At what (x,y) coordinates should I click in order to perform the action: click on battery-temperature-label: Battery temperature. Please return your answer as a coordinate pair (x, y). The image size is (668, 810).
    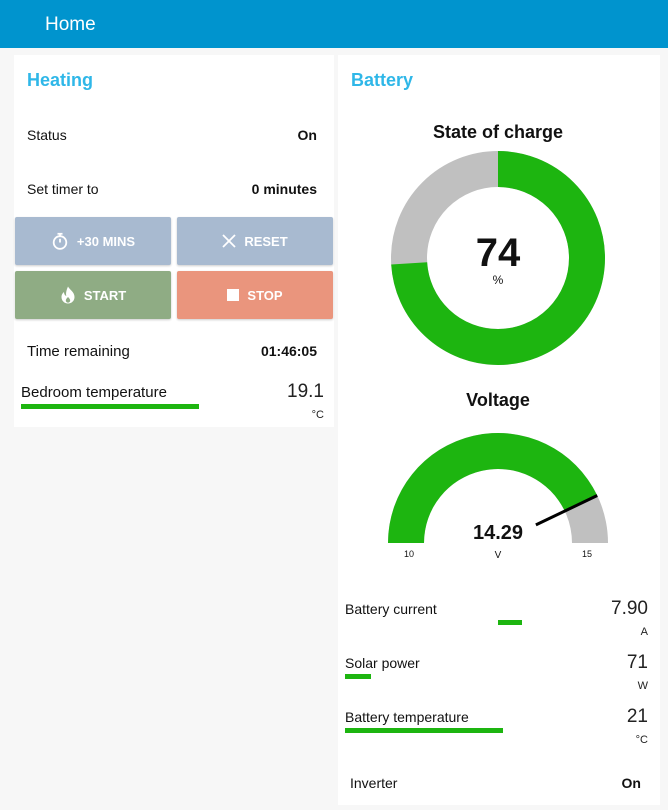
    Looking at the image, I should click on (407, 717).